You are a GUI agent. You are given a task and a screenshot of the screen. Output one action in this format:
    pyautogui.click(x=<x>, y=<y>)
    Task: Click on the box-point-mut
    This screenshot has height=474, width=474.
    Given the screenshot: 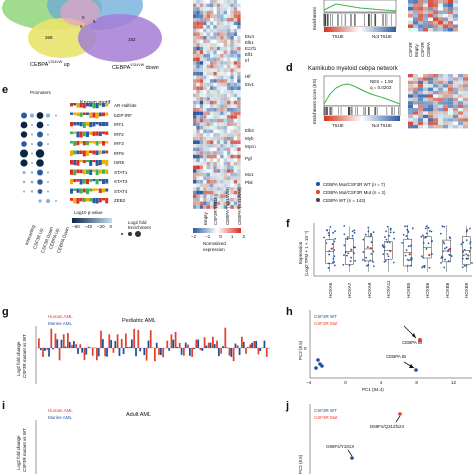 What is the action you would take?
    pyautogui.click(x=468, y=255)
    